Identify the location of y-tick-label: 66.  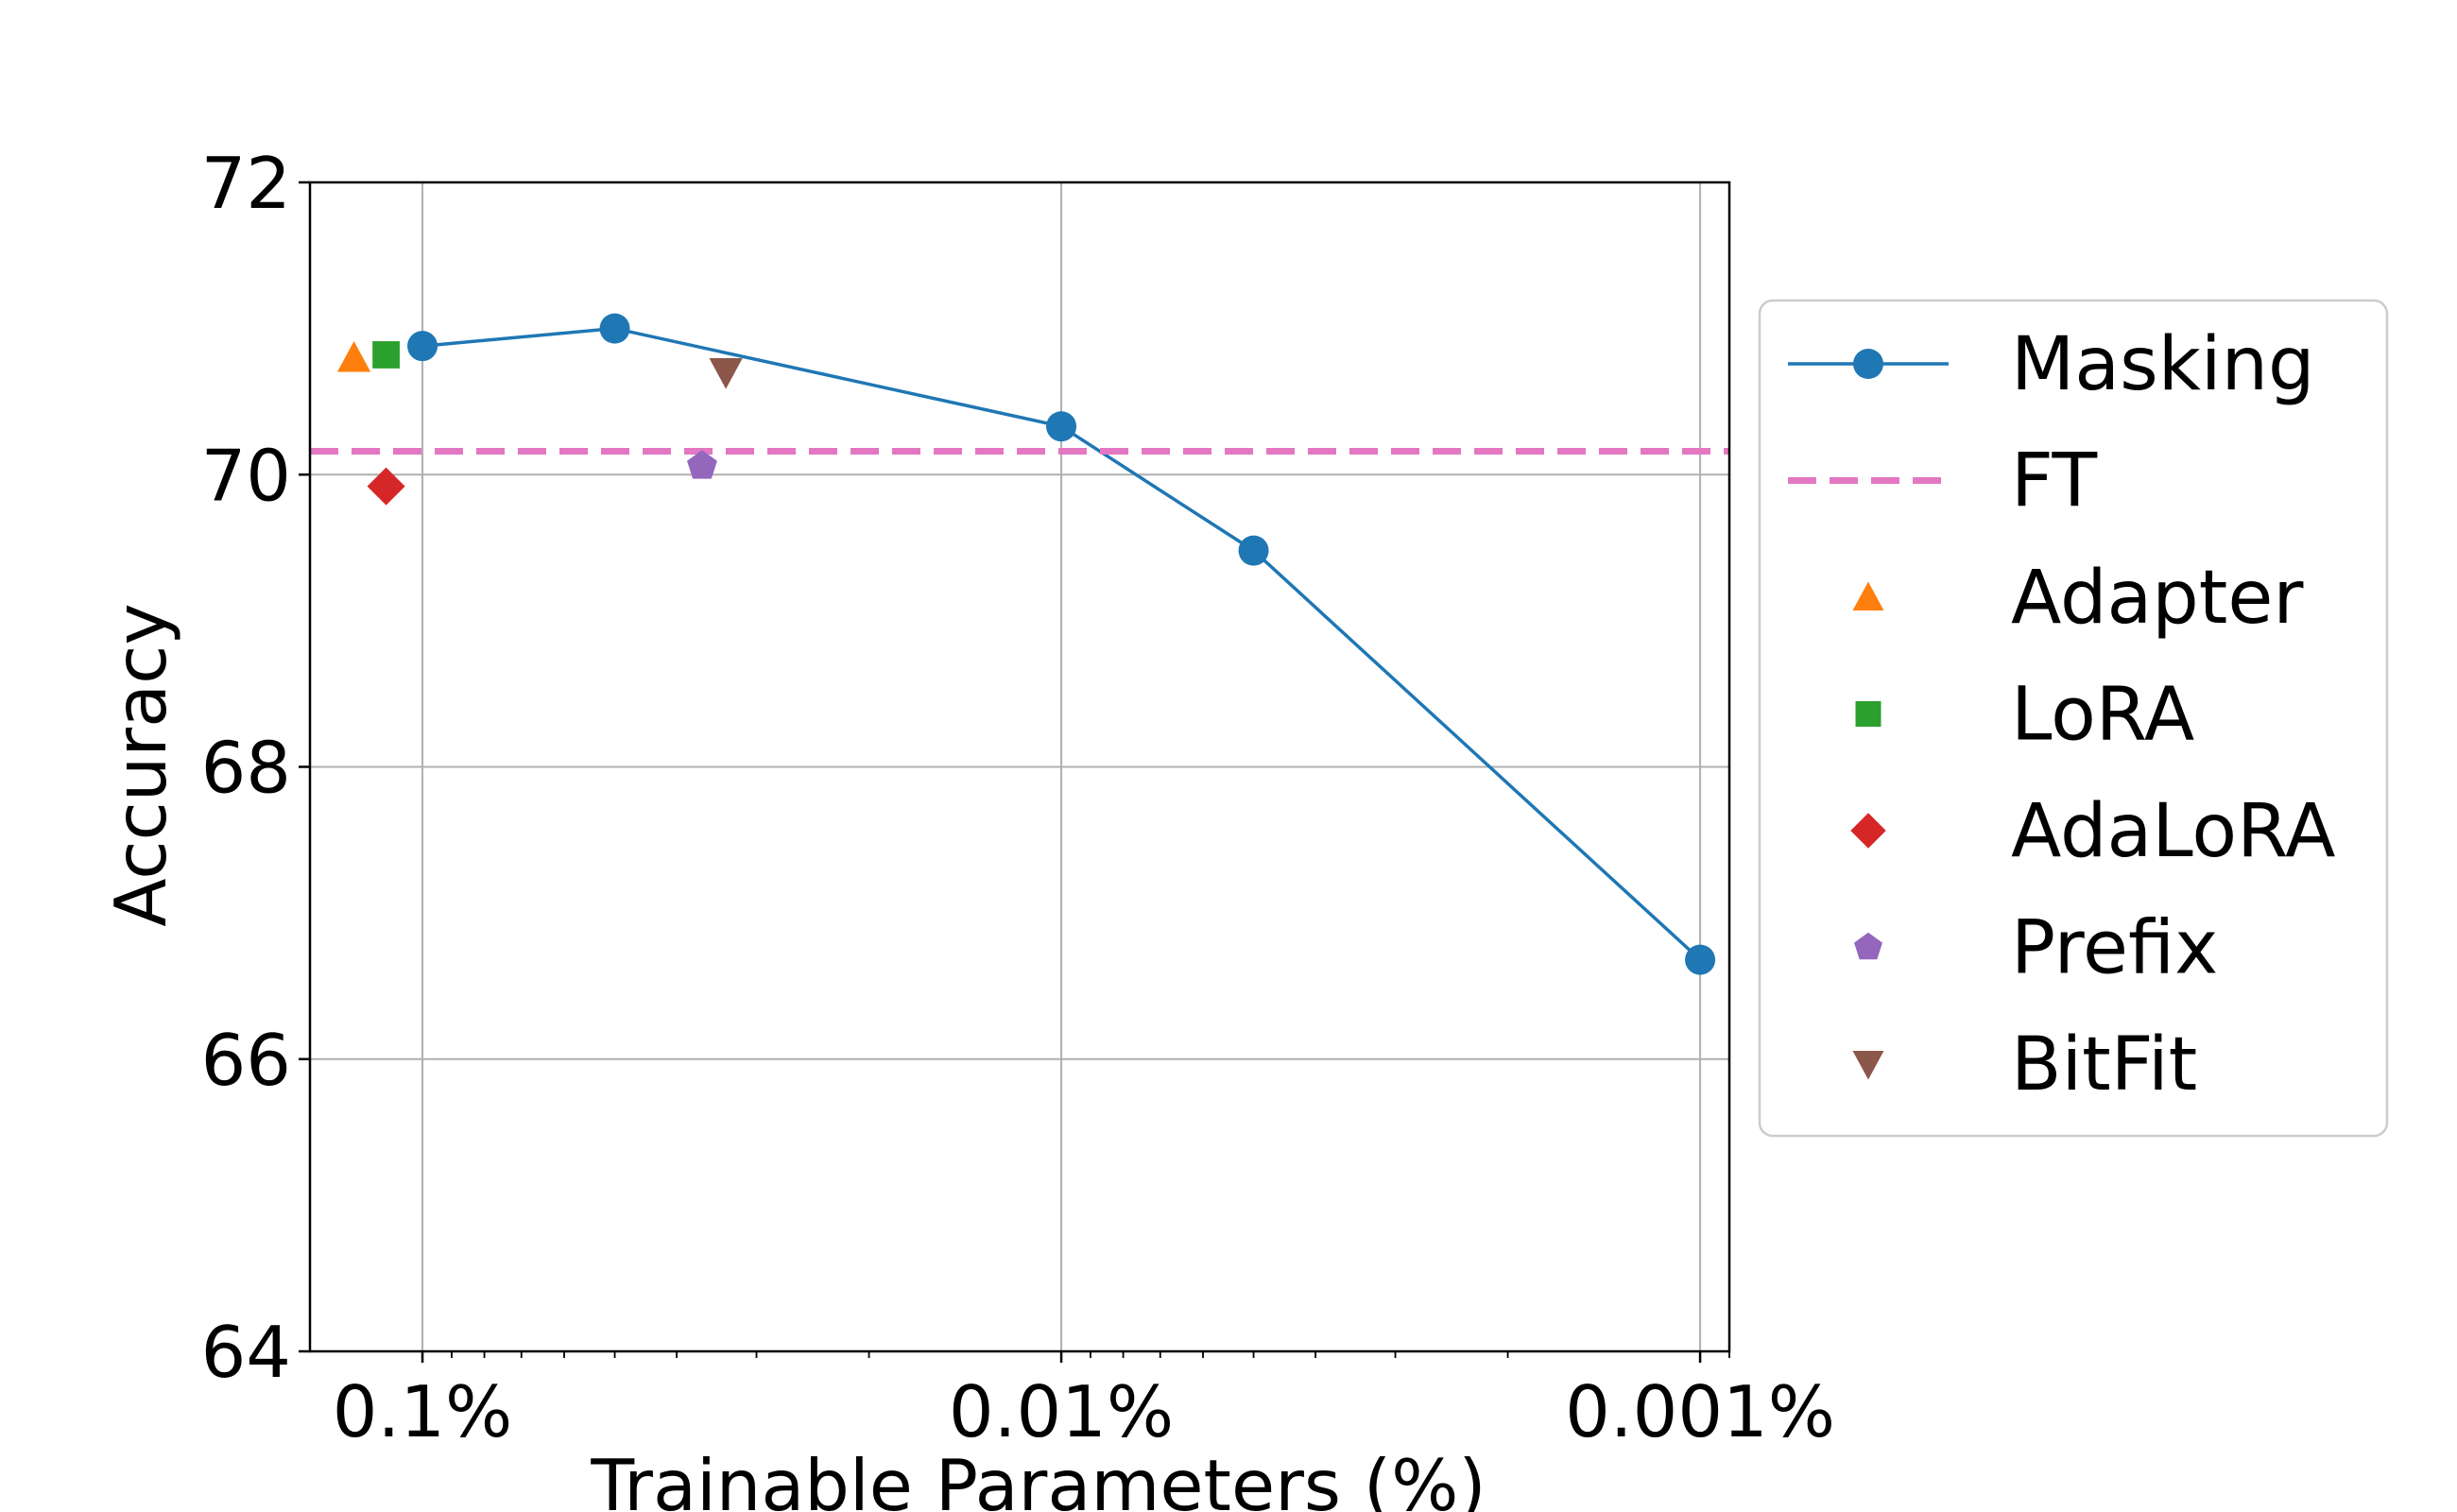
(246, 1060).